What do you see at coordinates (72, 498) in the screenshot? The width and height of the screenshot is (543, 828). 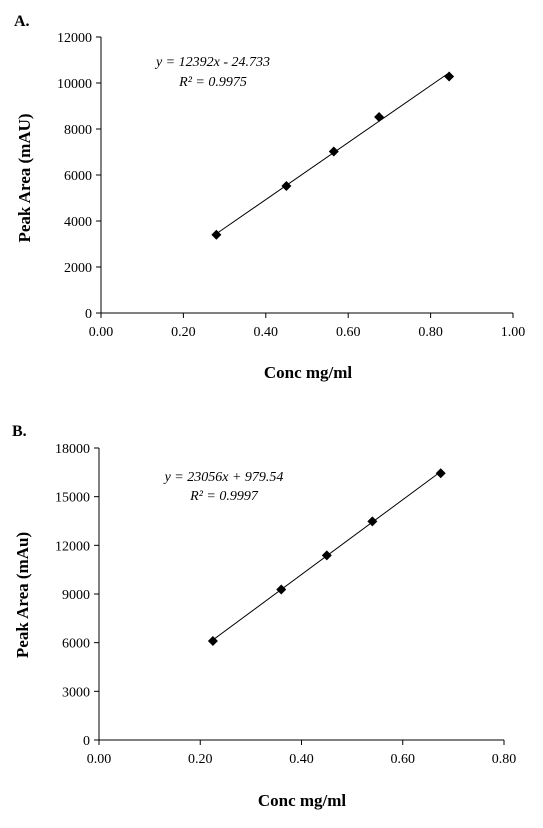 I see `y-tick-label: 15000` at bounding box center [72, 498].